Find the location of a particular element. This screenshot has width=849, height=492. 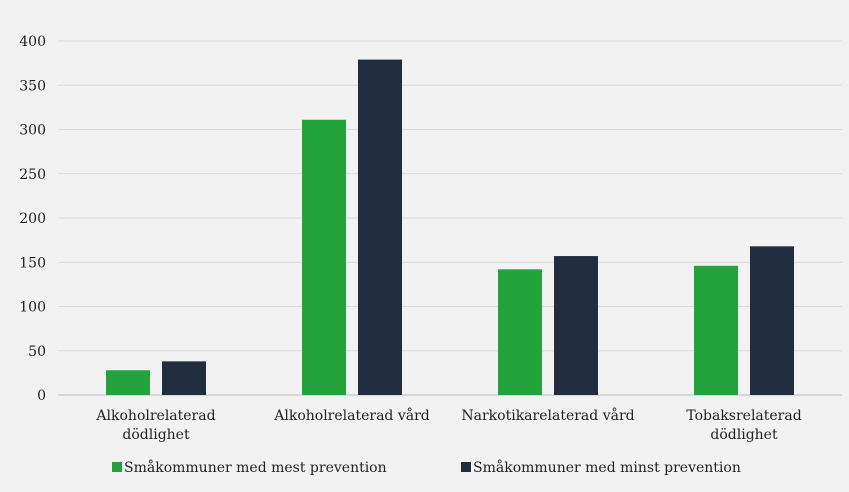

x-category-label: Narkotikarelaterad vård is located at coordinates (547, 415).